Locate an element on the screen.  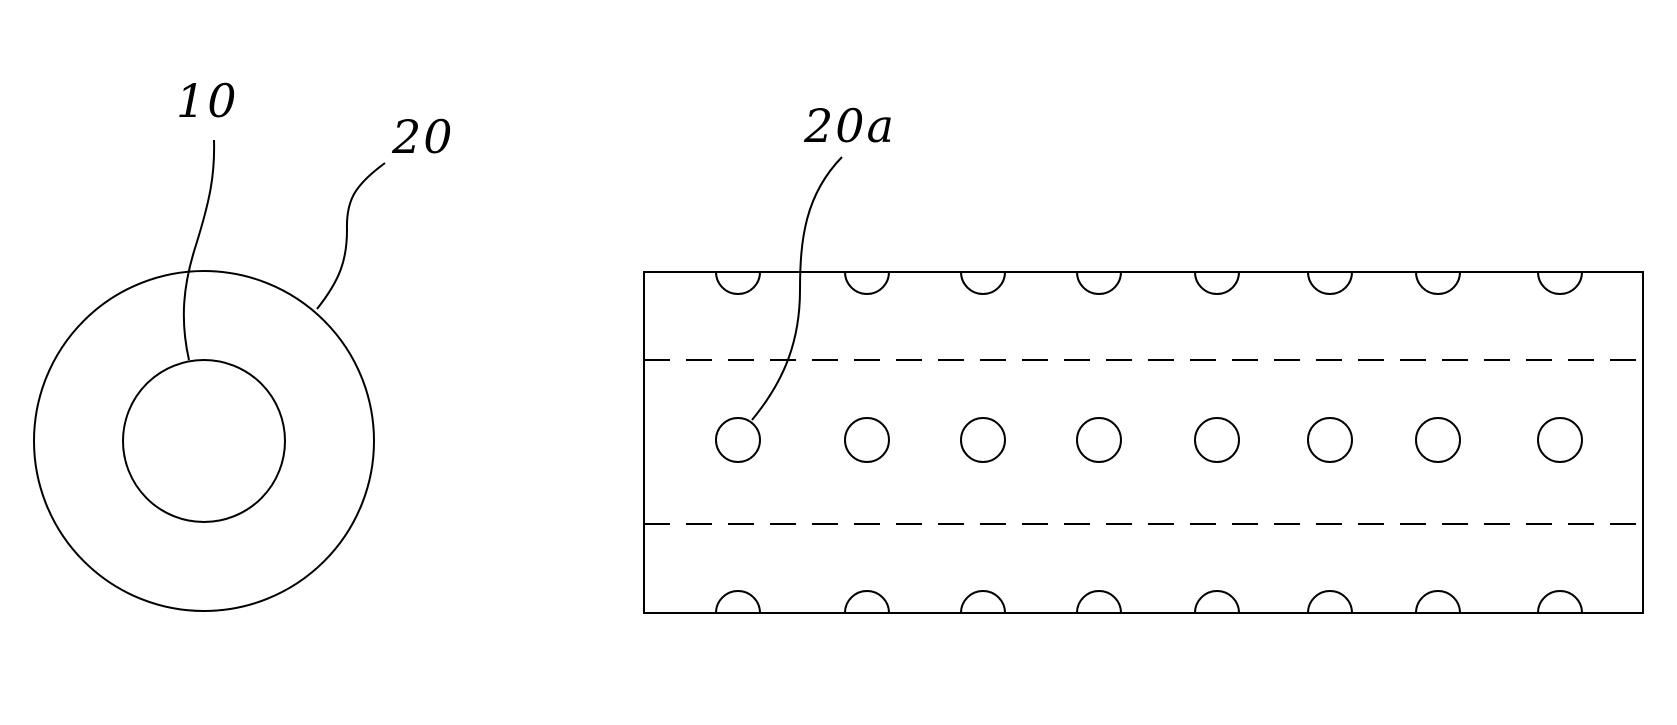
leader-line-20a is located at coordinates (797, 288).